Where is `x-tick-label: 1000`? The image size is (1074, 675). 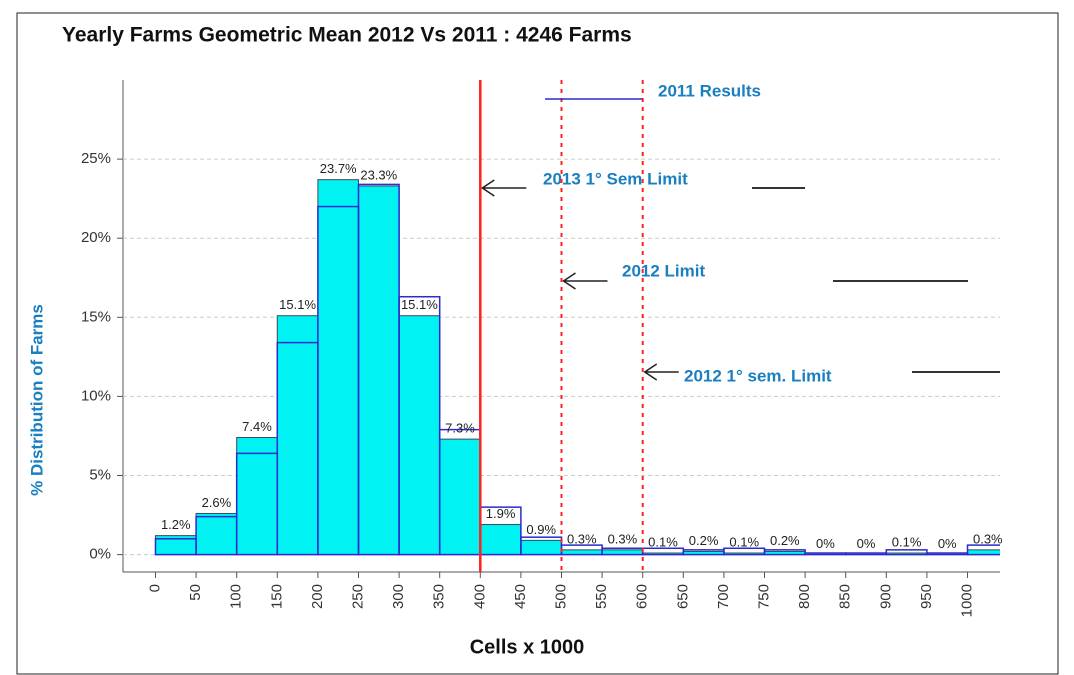 x-tick-label: 1000 is located at coordinates (966, 600).